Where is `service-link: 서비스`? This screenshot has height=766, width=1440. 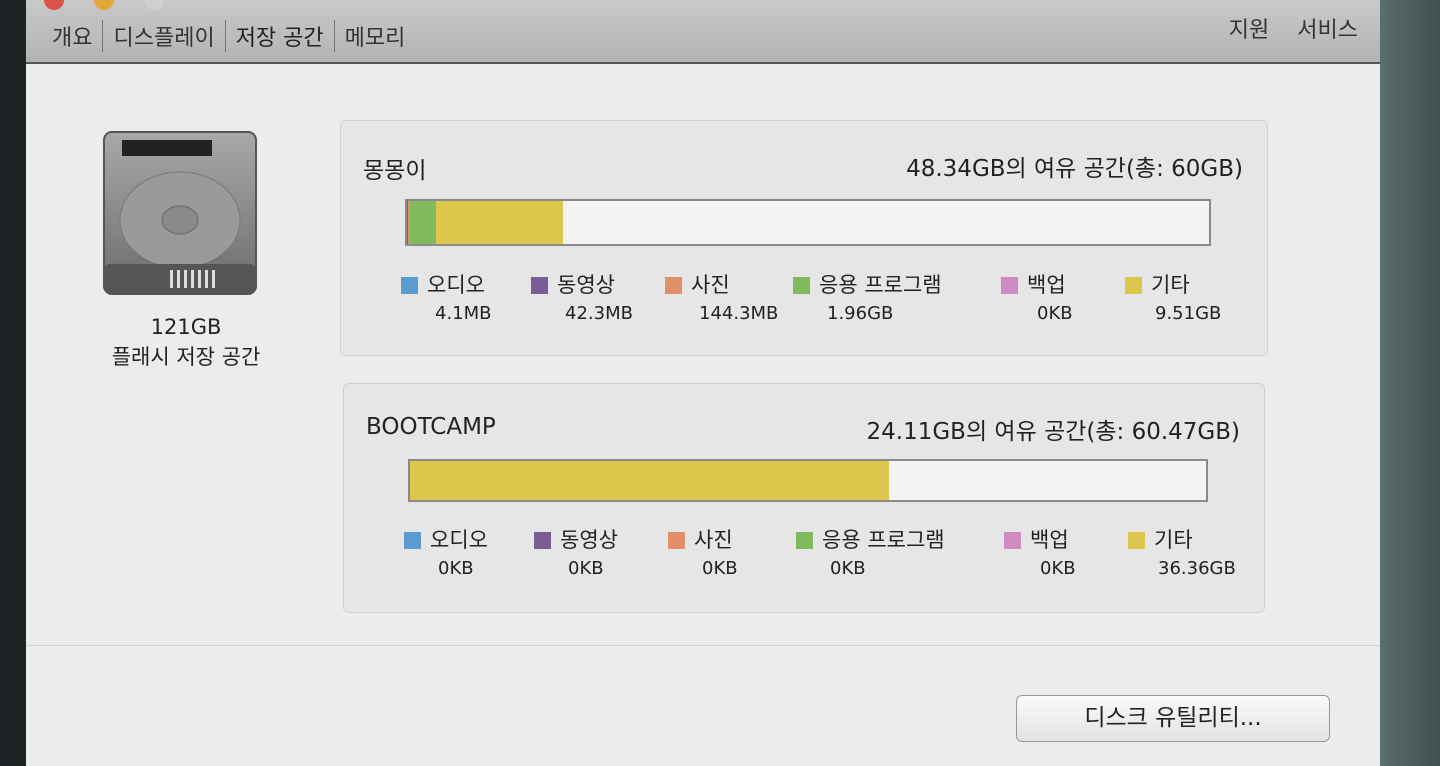 service-link: 서비스 is located at coordinates (1327, 30).